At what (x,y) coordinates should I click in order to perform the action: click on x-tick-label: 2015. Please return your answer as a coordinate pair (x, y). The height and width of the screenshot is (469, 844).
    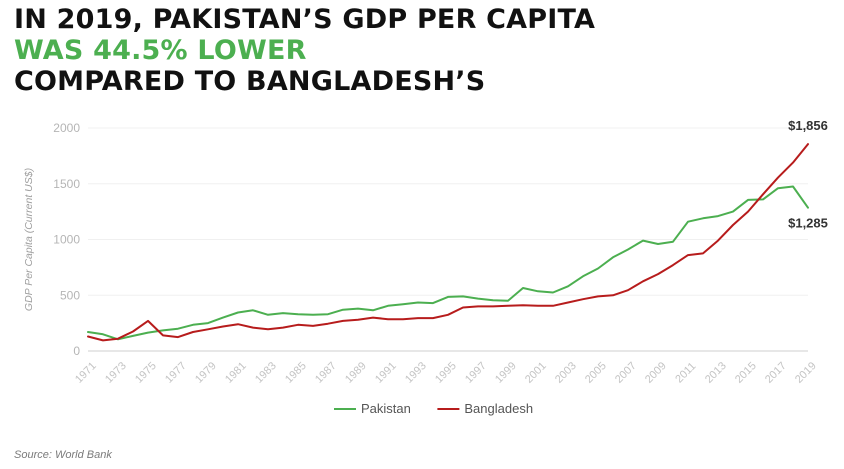
    Looking at the image, I should click on (746, 373).